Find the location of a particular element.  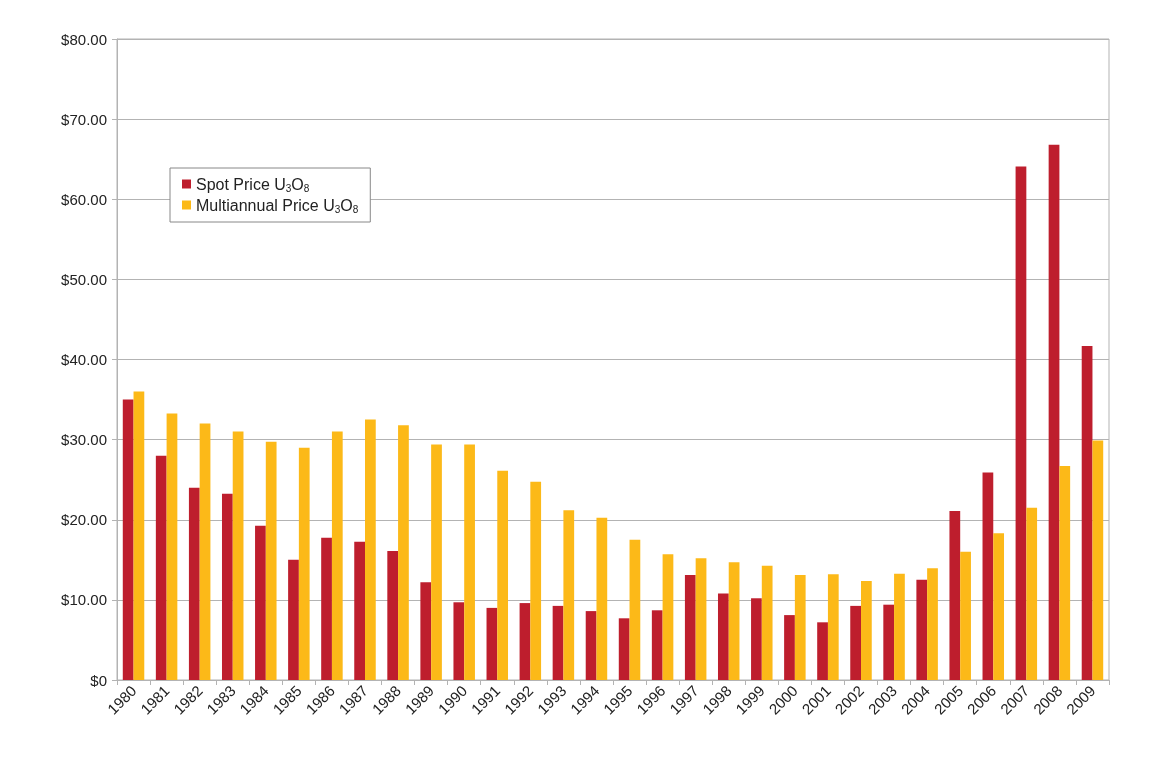

y-tick-label: $50.00 is located at coordinates (84, 279).